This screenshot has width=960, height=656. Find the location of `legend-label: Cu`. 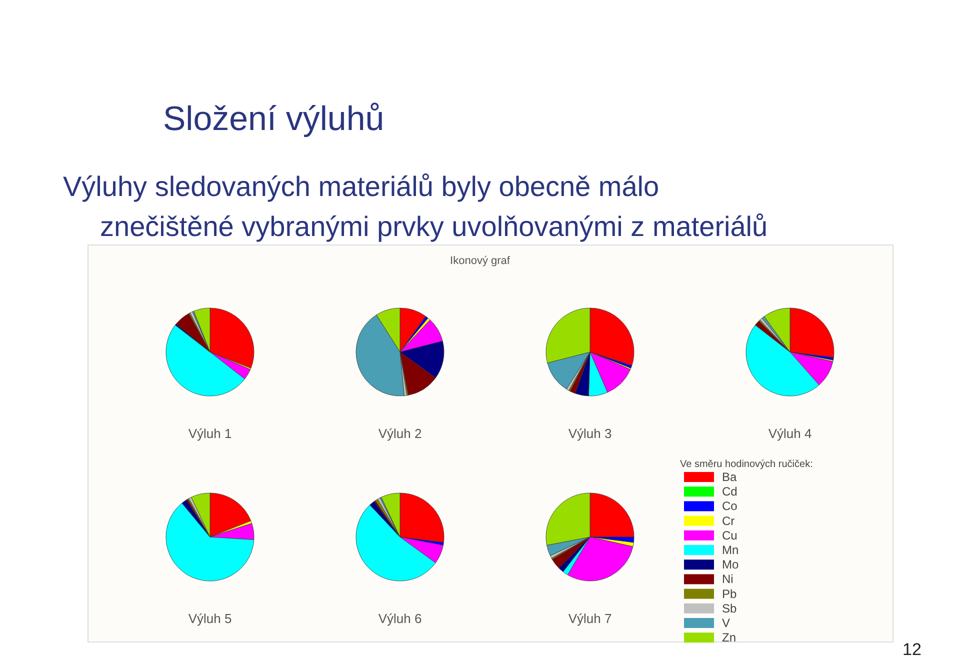

legend-label: Cu is located at coordinates (730, 535).